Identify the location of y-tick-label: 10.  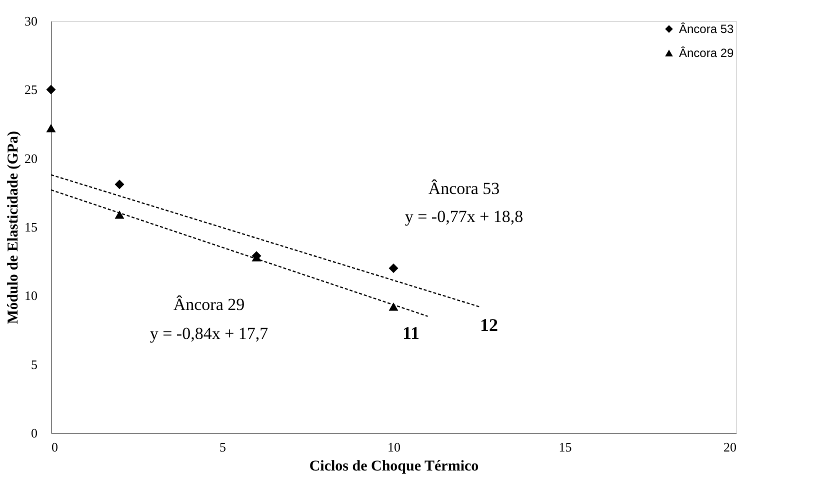
(31, 296).